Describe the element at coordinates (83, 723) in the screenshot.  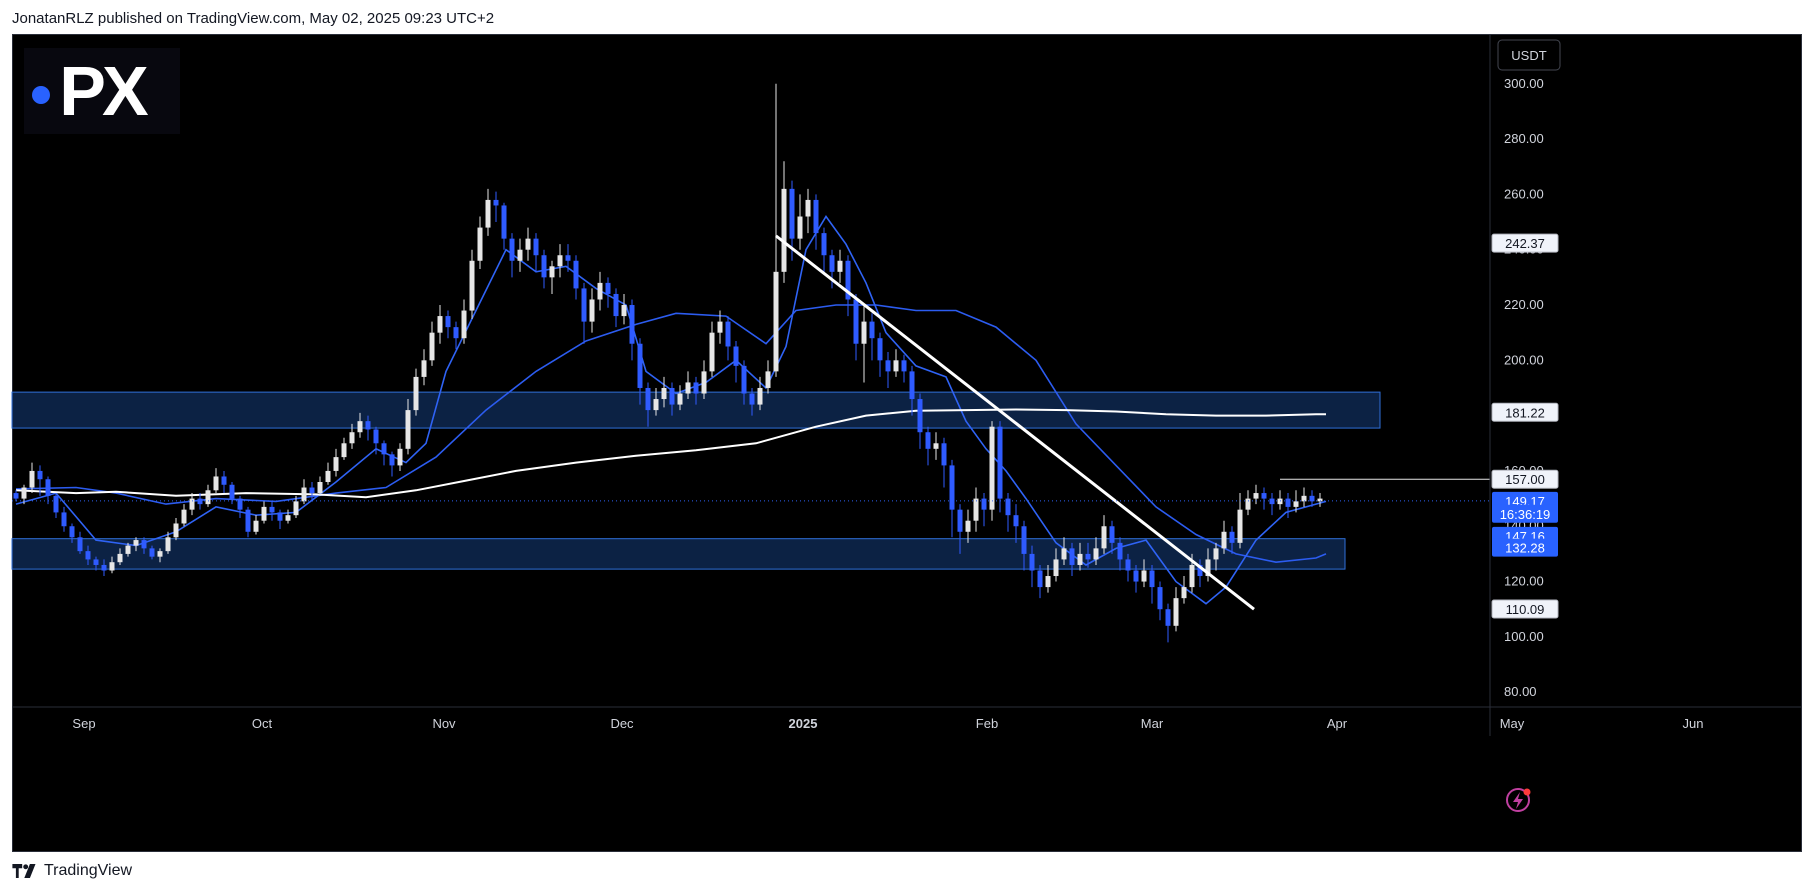
I see `time-tick-label: Sep` at that location.